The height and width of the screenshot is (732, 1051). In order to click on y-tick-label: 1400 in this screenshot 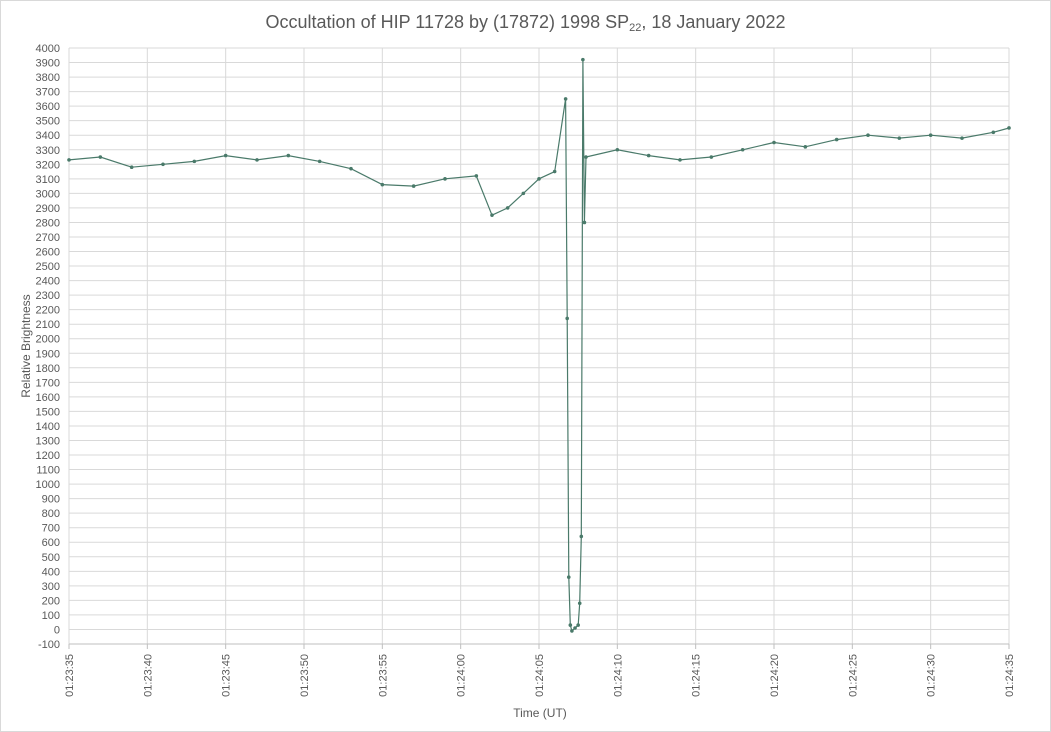, I will do `click(48, 427)`.